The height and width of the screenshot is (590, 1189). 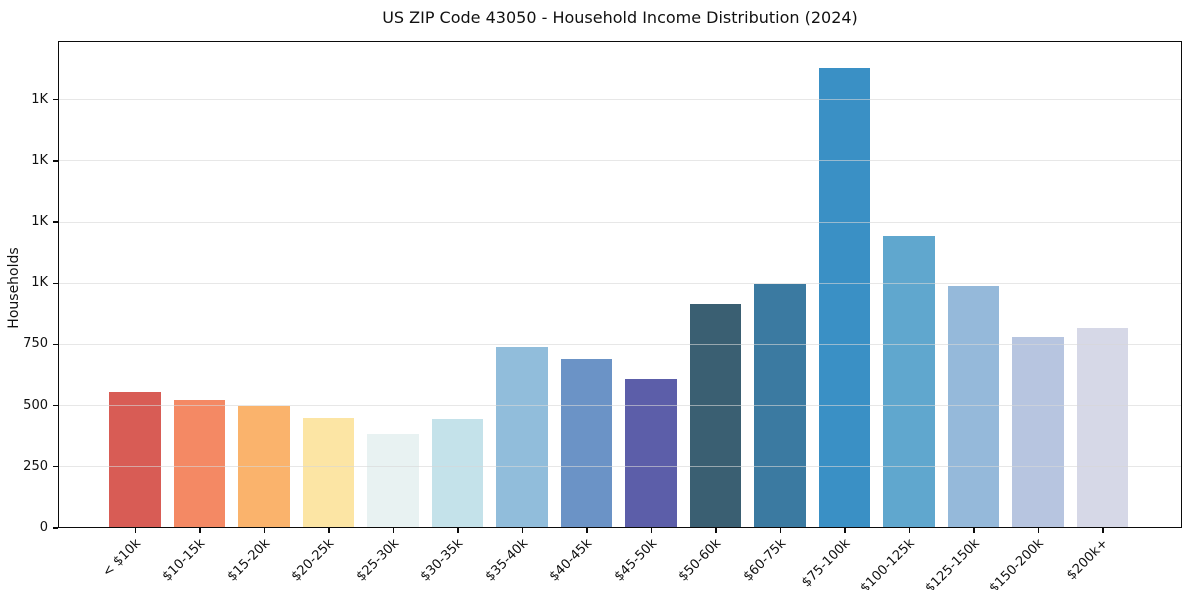 What do you see at coordinates (522, 437) in the screenshot?
I see `bar-$35-40k` at bounding box center [522, 437].